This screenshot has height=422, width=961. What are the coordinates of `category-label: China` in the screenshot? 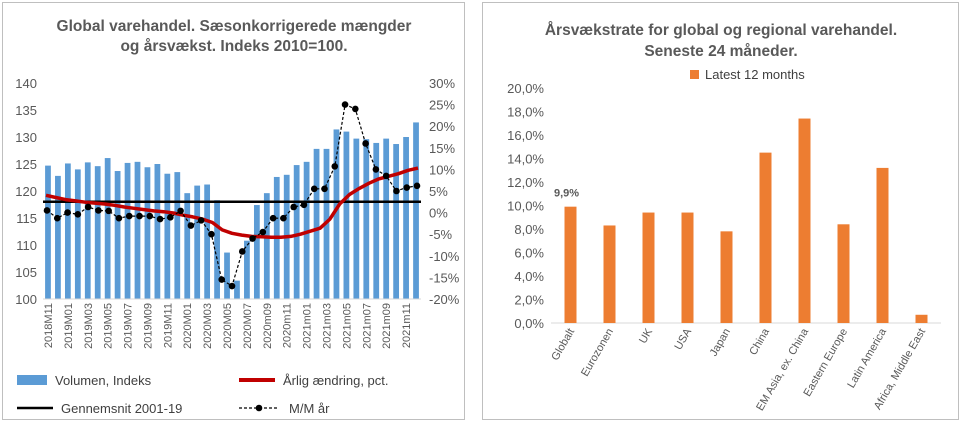 It's located at (759, 342).